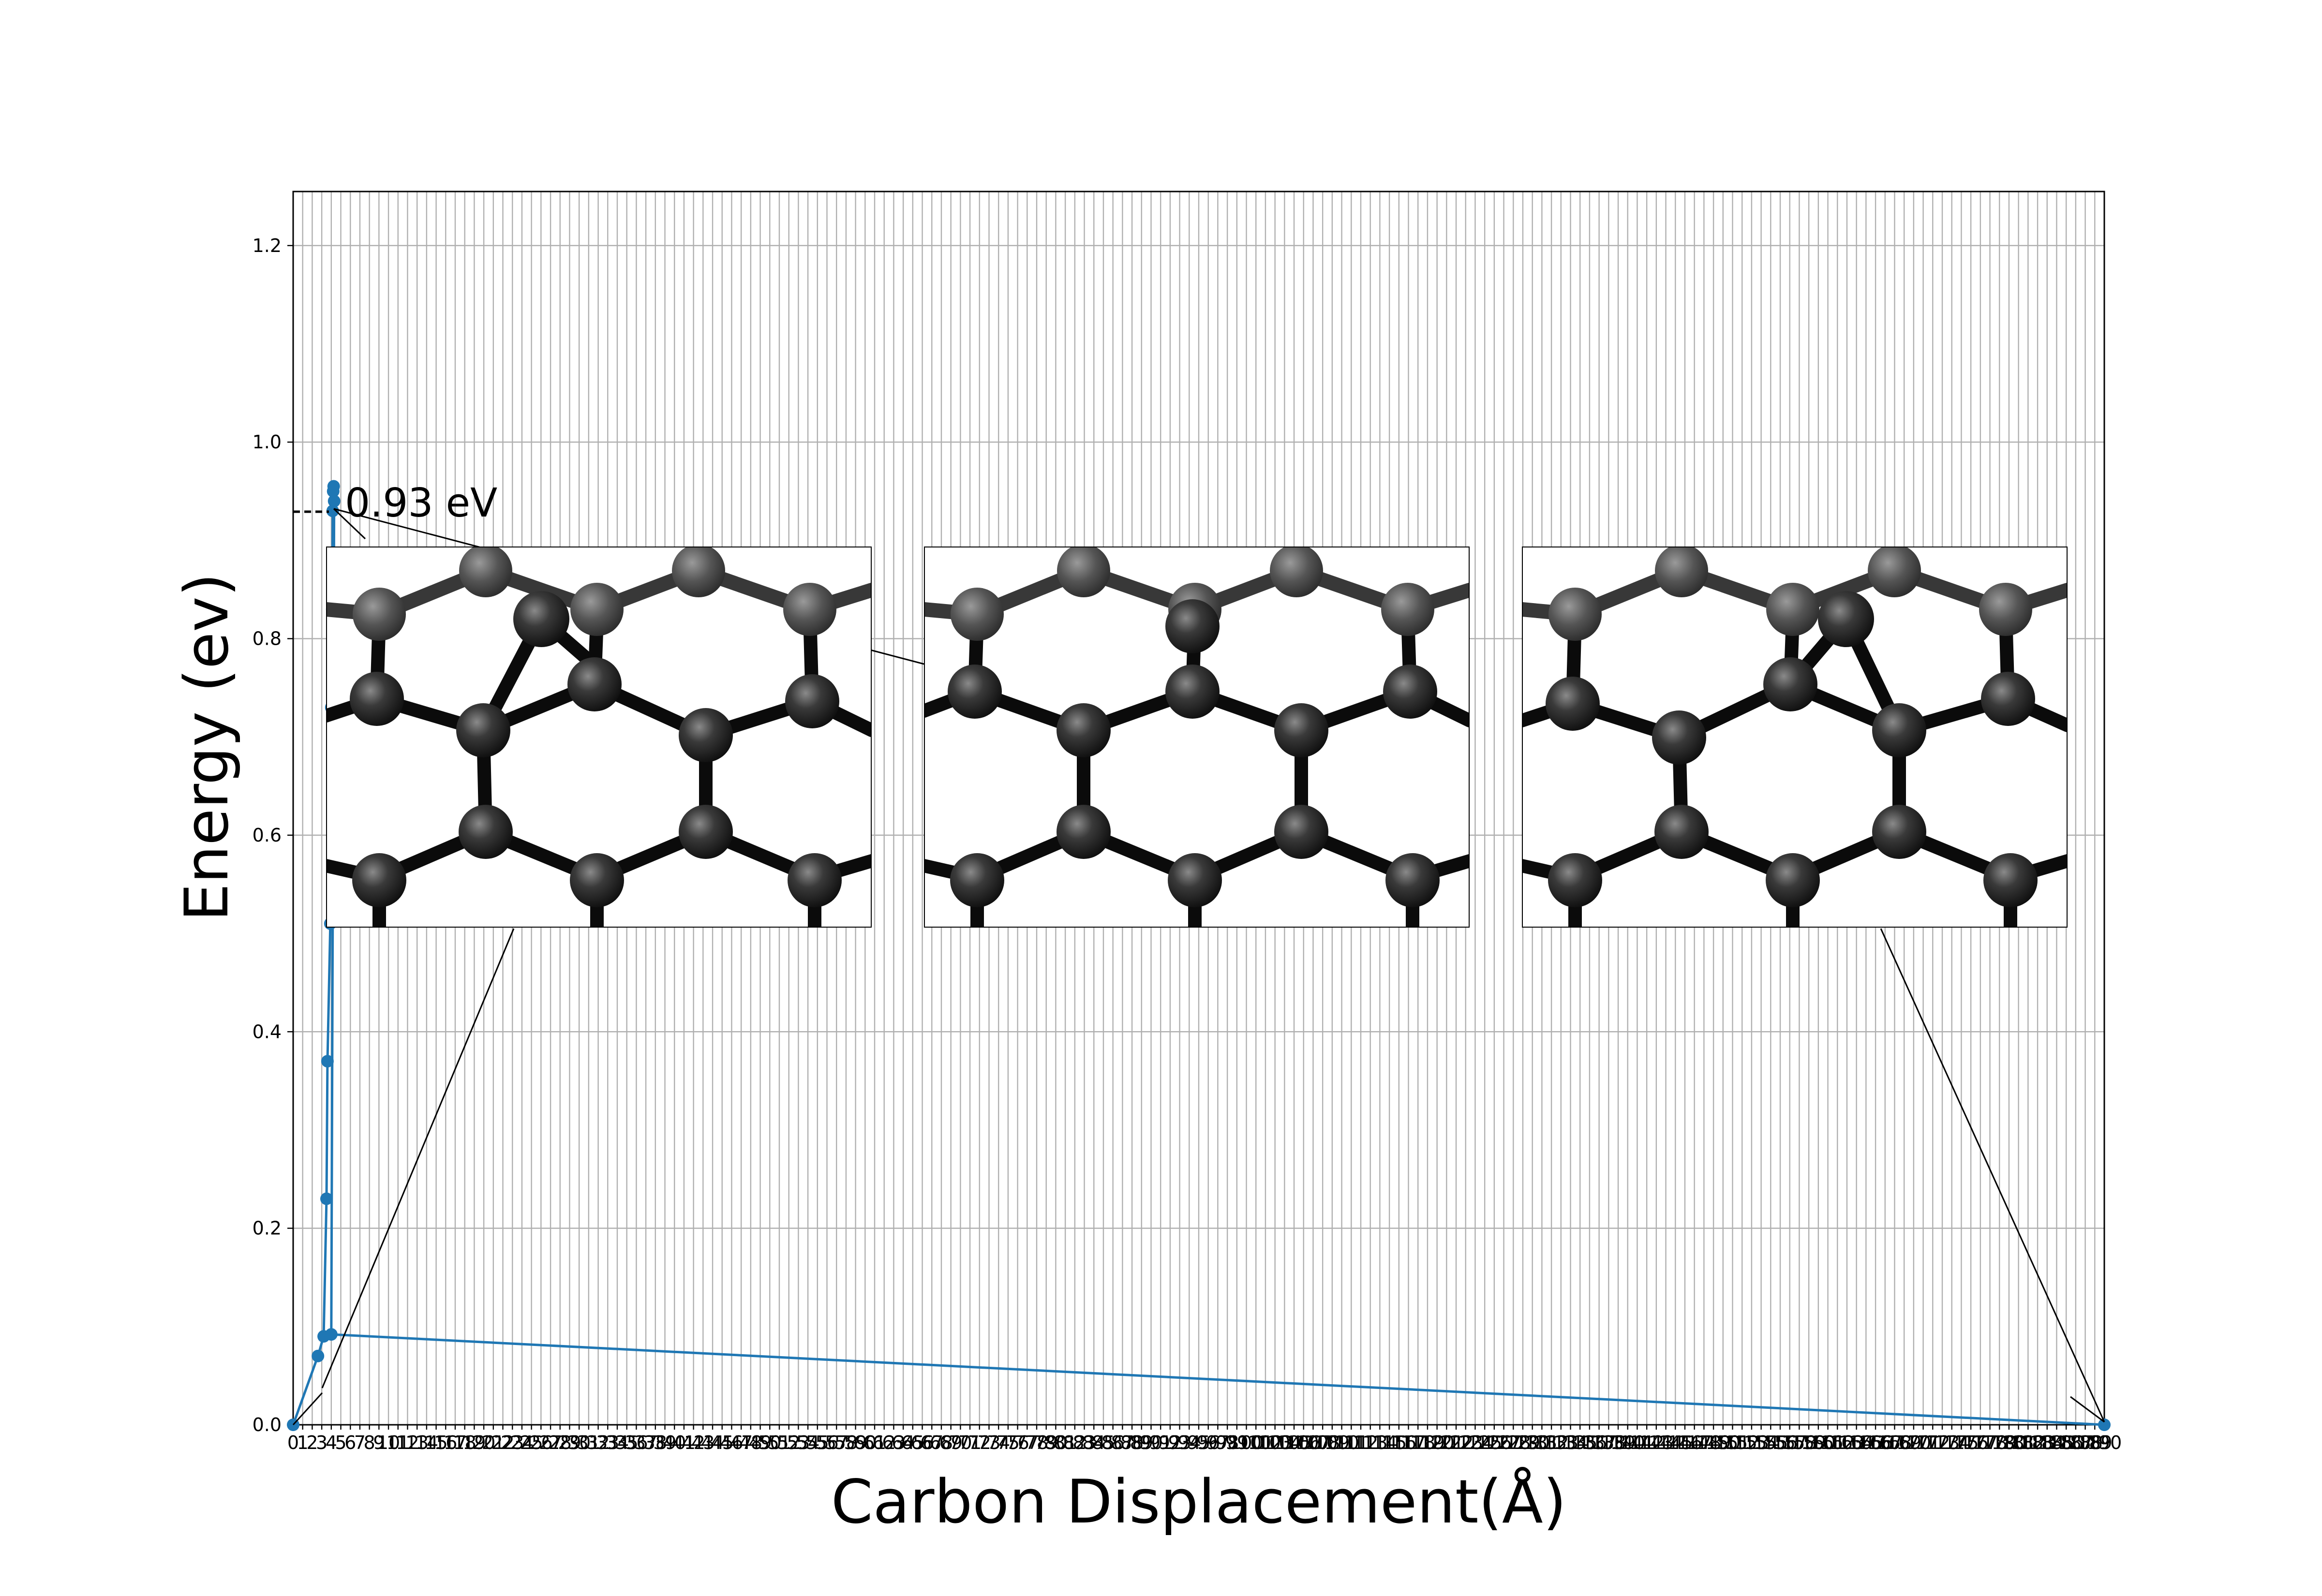  What do you see at coordinates (1665, 1442) in the screenshot?
I see `x-tick-label: 144` at bounding box center [1665, 1442].